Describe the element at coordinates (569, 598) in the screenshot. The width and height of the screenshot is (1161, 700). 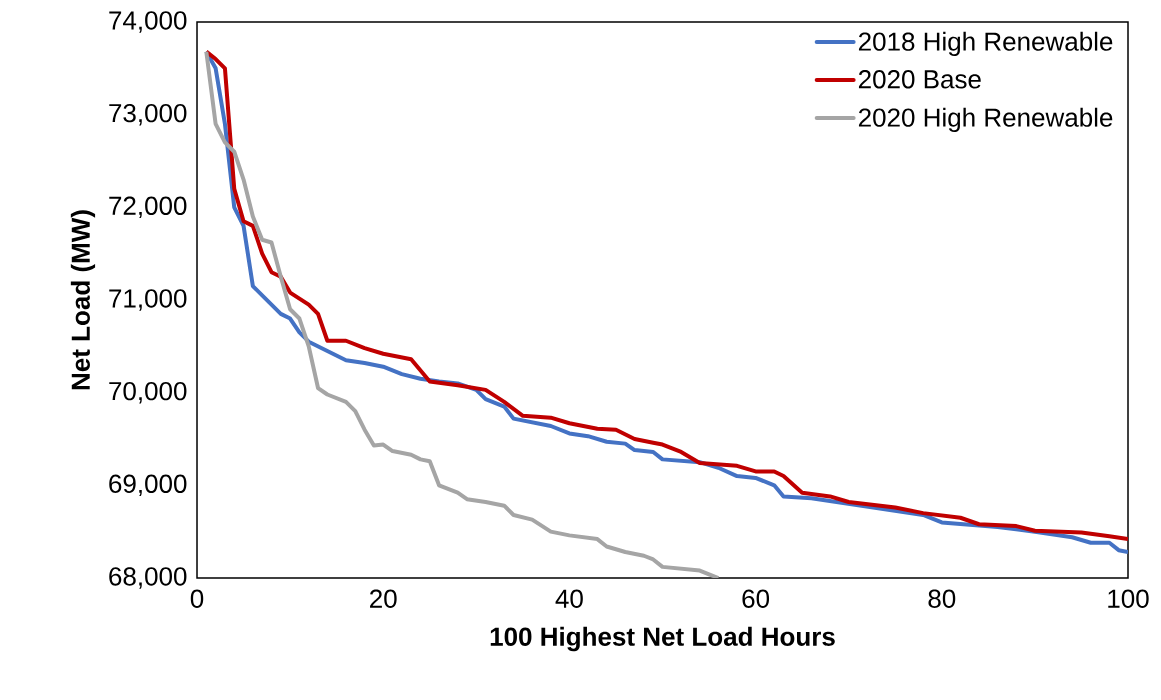
I see `x-tick-label: 40` at that location.